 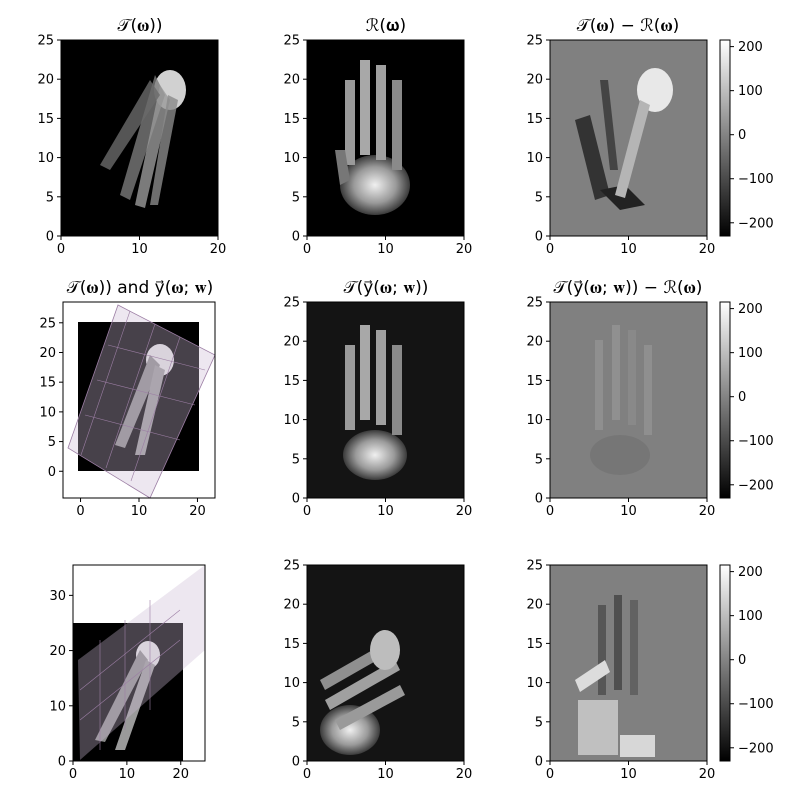 I want to click on panel-template-with-grid: 𝒯(𝛚)) and y⃗(𝛚; 𝐰), so click(x=139, y=388).